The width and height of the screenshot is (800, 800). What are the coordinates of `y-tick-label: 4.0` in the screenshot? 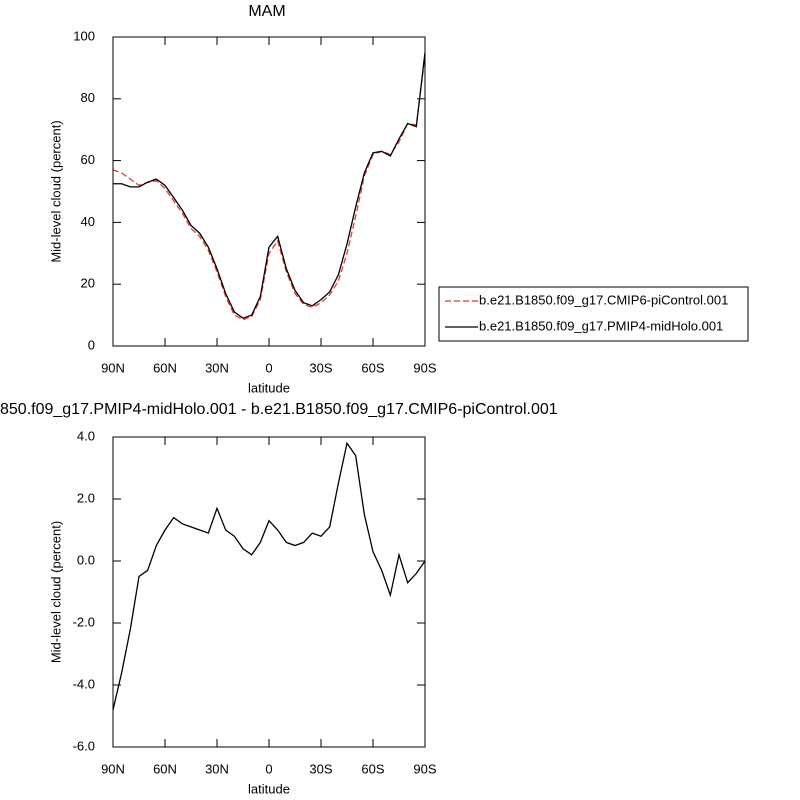 It's located at (86, 435).